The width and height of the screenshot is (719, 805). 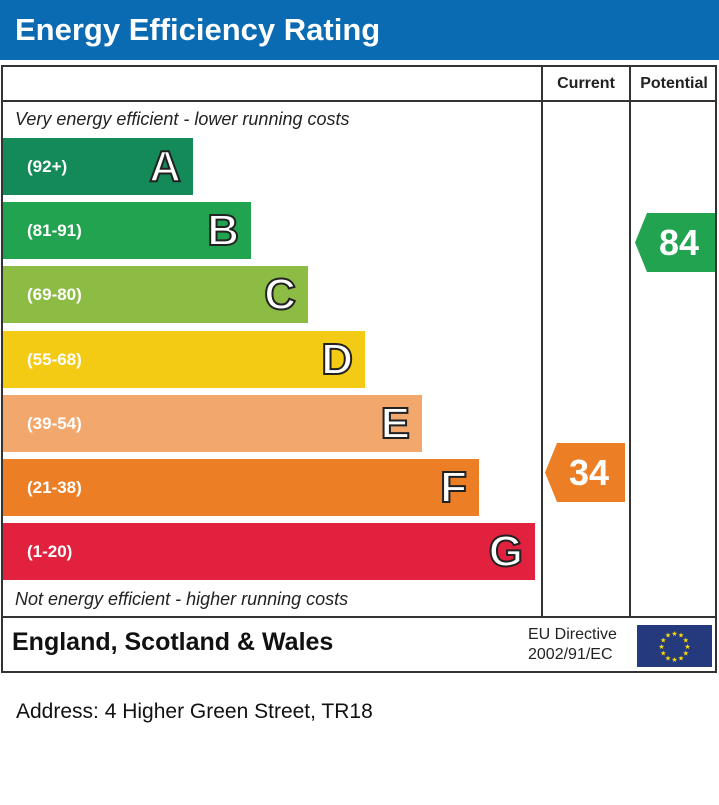 I want to click on directive-line1: EU Directive, so click(x=572, y=634).